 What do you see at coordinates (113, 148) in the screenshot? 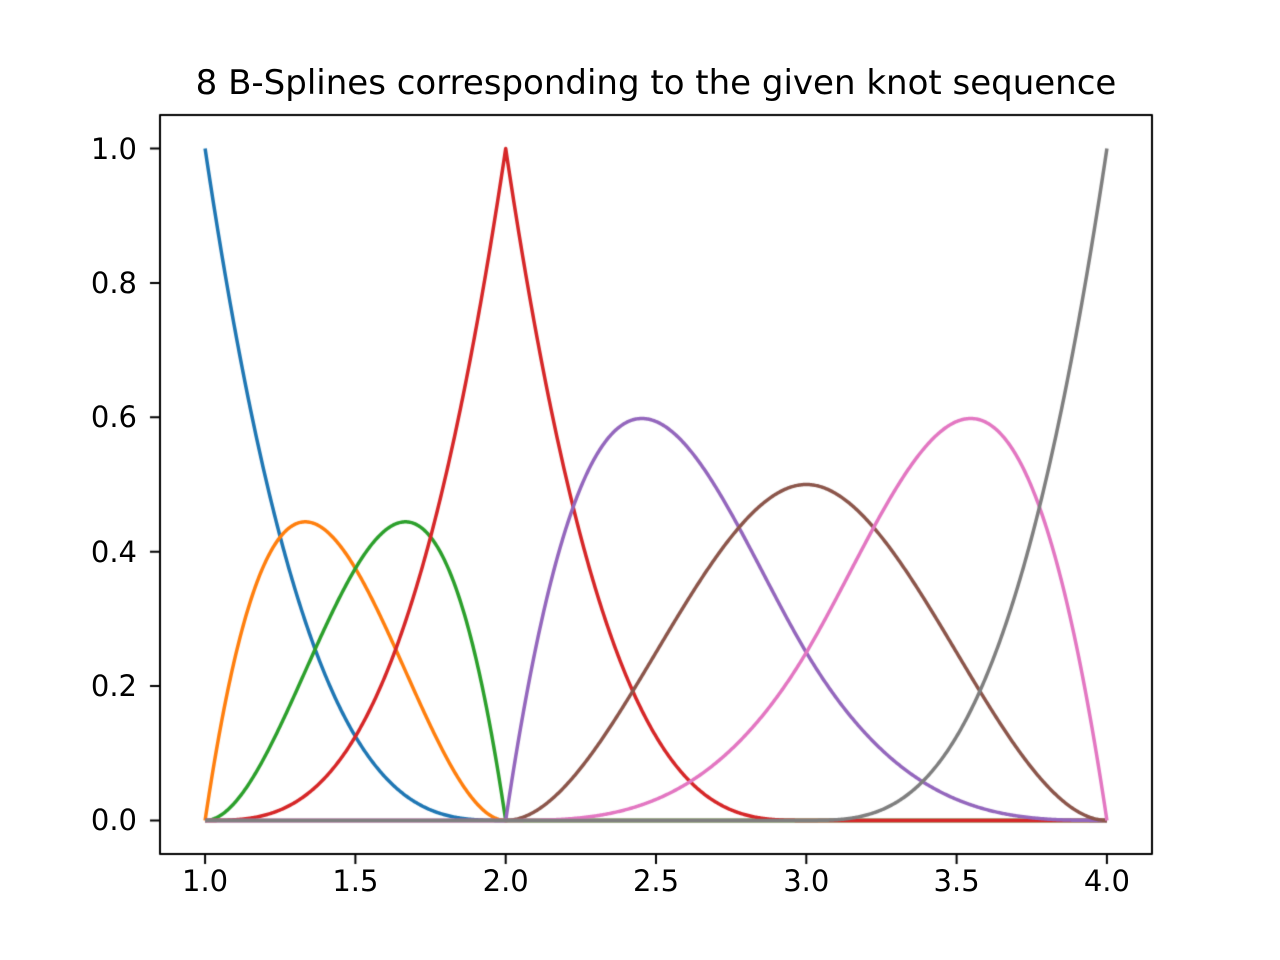
I see `y-tick-label: 1.0` at bounding box center [113, 148].